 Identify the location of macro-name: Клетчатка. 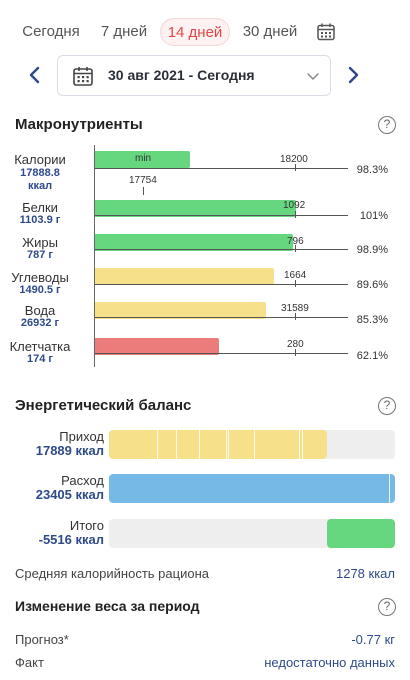
(40, 346).